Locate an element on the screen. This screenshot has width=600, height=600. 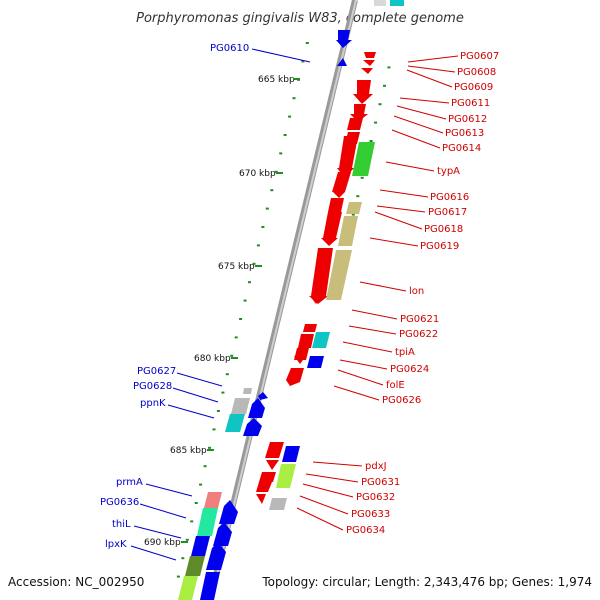
label-pg0608: PG0608 is located at coordinates (476, 72).